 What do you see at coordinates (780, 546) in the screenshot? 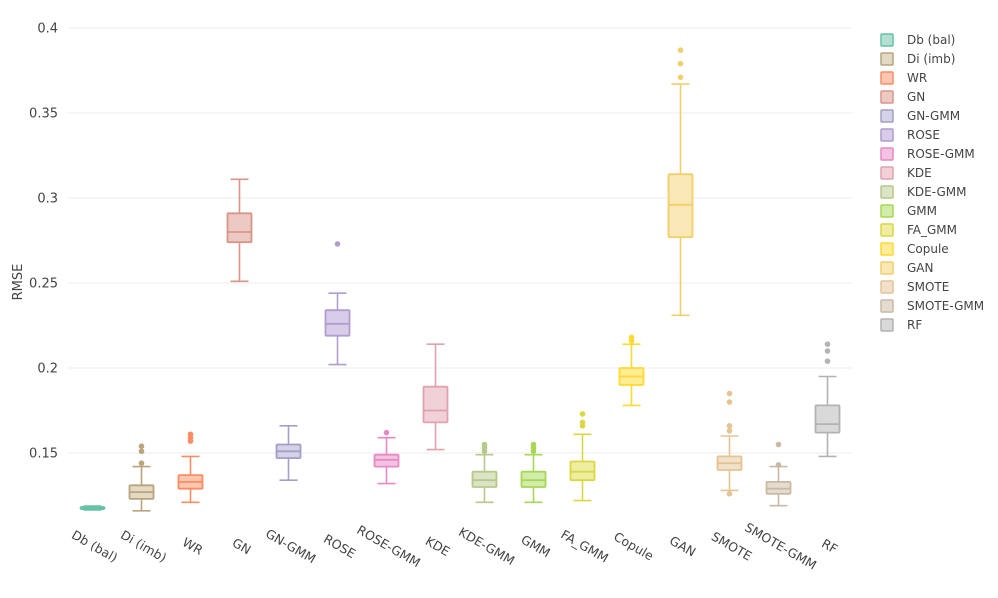
I see `x-tick-label: SMOTE-GMM` at bounding box center [780, 546].